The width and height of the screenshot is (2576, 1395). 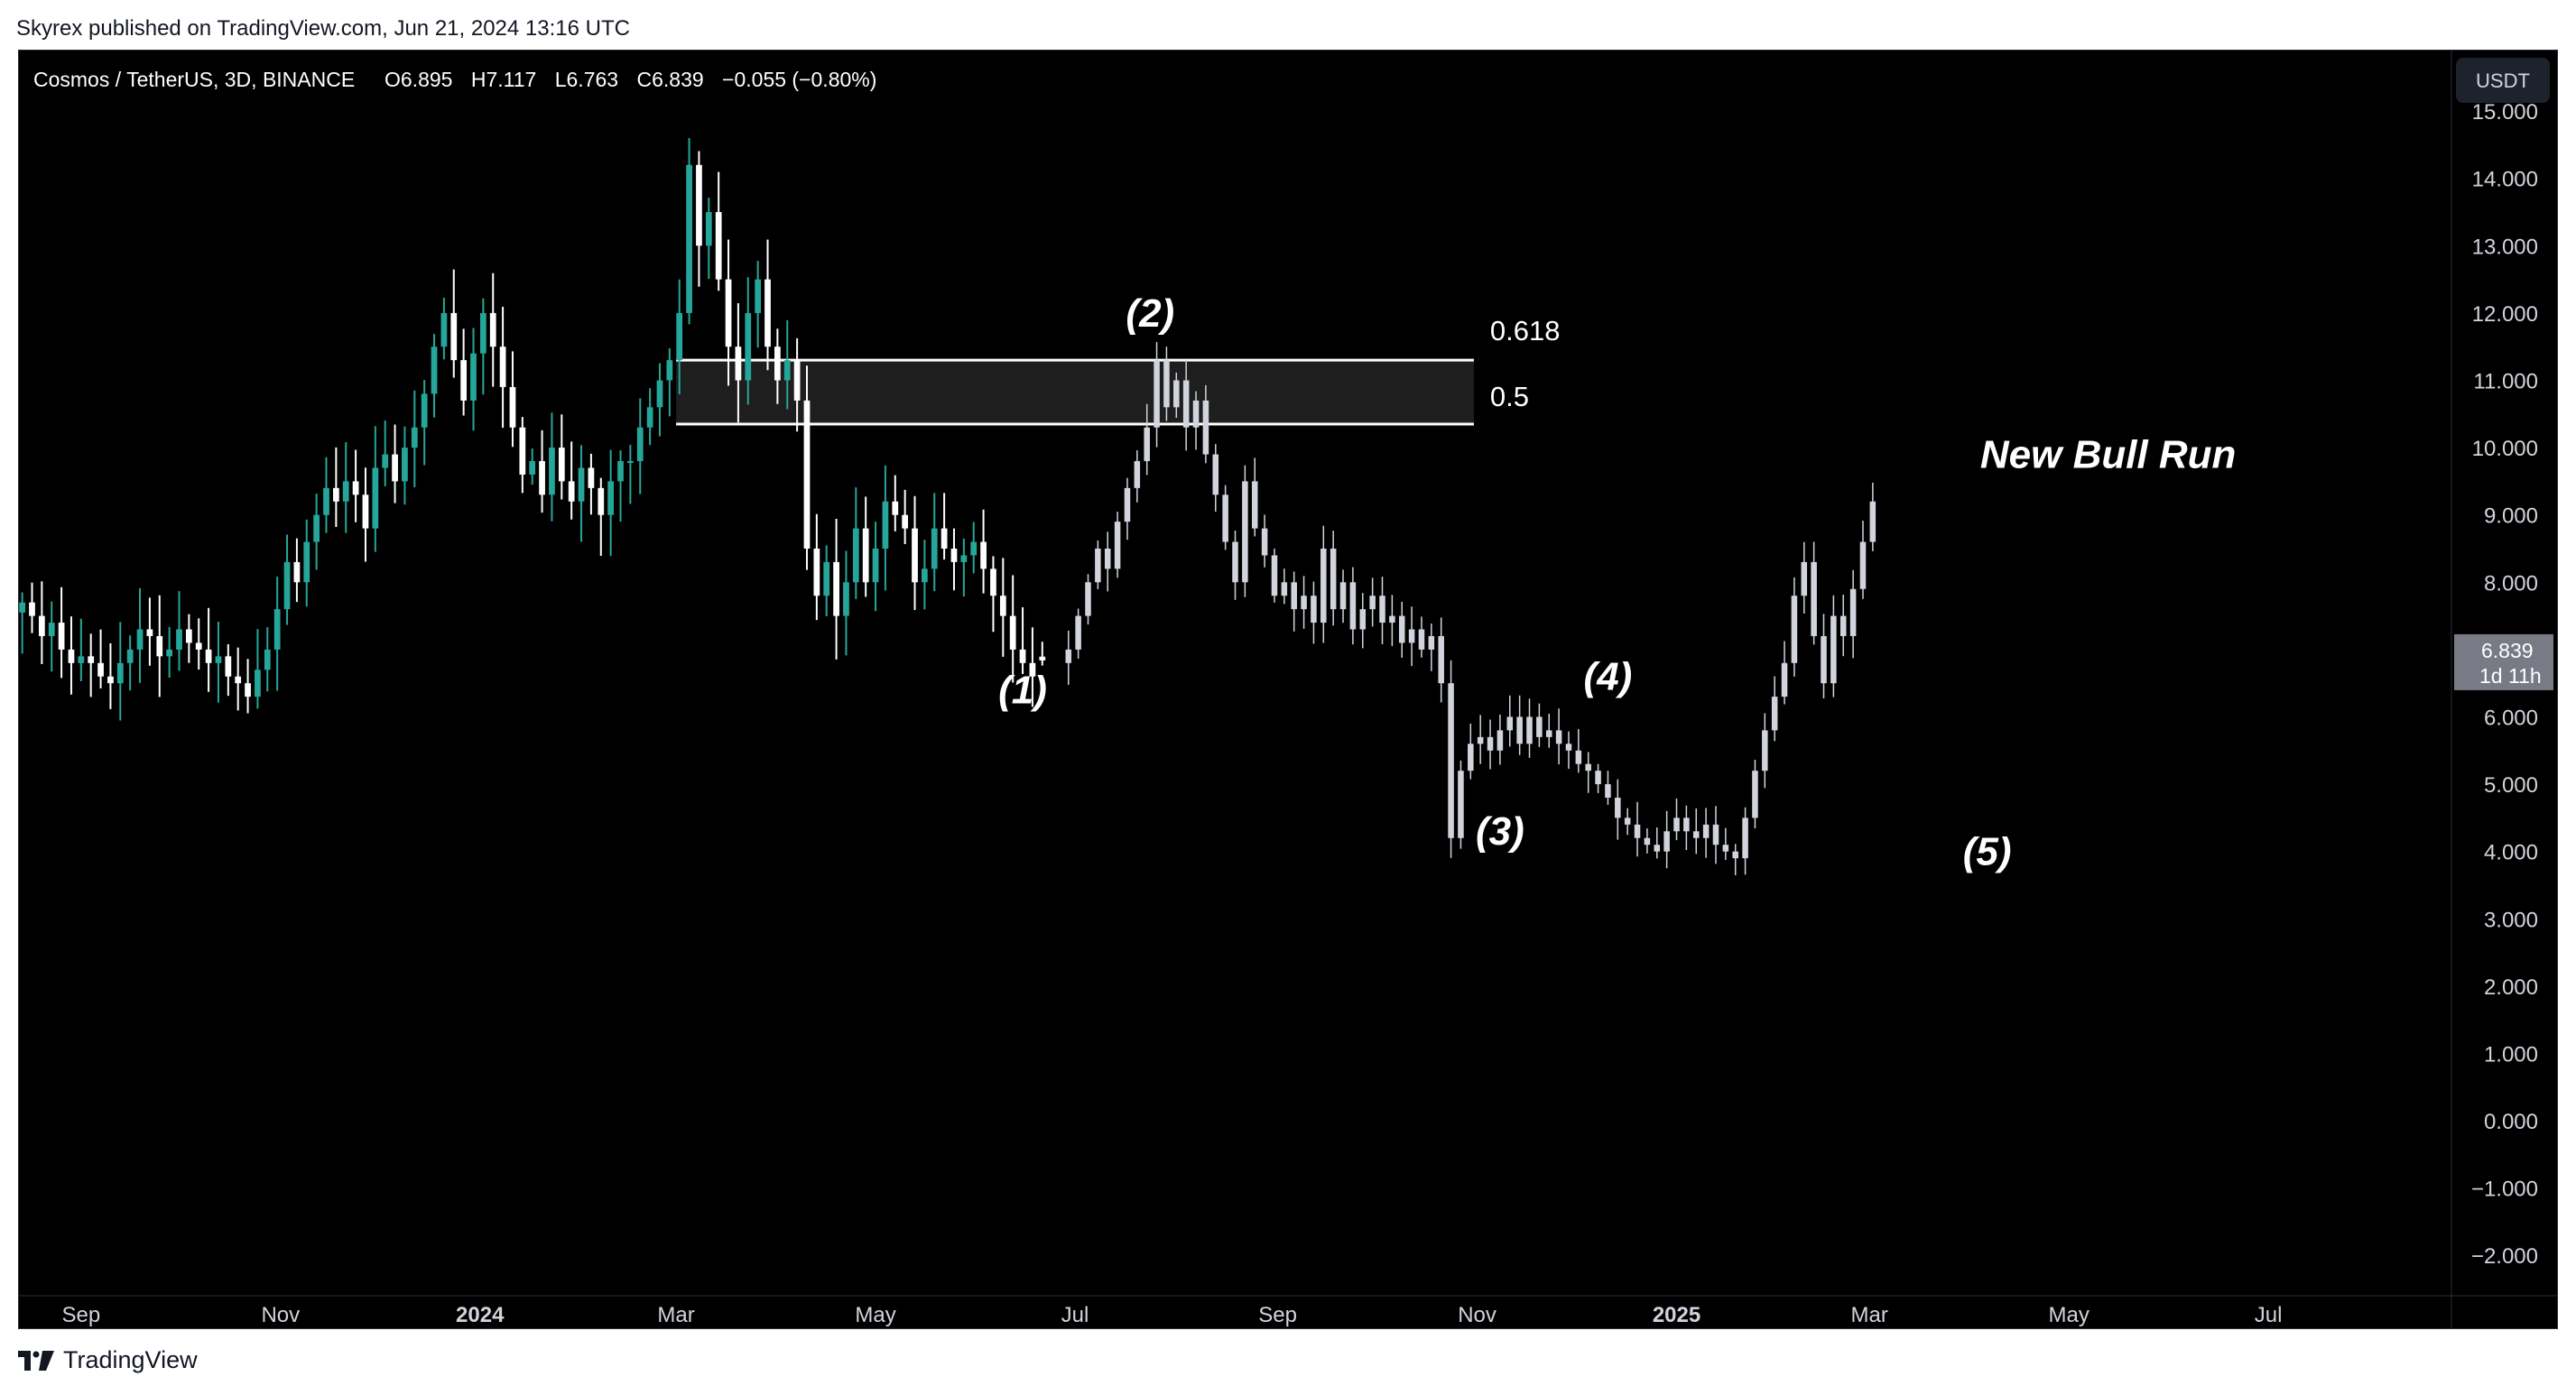 What do you see at coordinates (1477, 1315) in the screenshot?
I see `time-tick-label: Nov` at bounding box center [1477, 1315].